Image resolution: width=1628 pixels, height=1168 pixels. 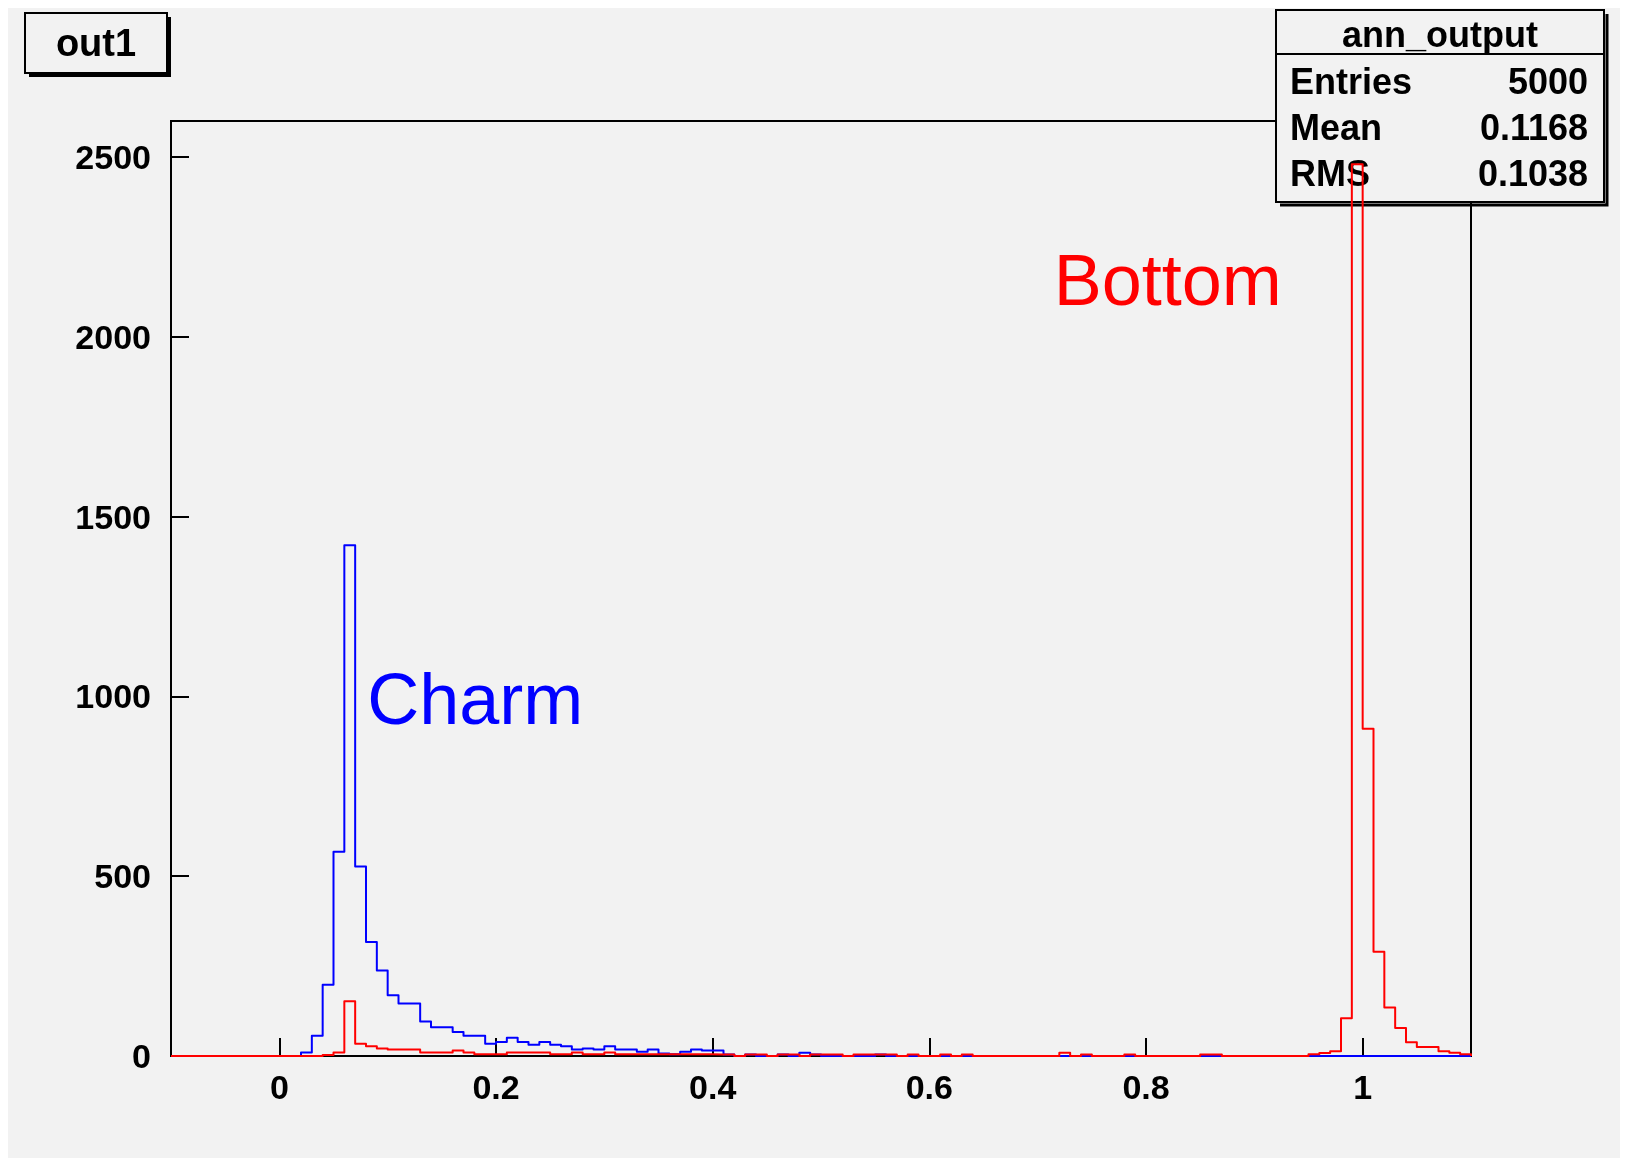 I want to click on chart-title: out1, so click(x=96, y=43).